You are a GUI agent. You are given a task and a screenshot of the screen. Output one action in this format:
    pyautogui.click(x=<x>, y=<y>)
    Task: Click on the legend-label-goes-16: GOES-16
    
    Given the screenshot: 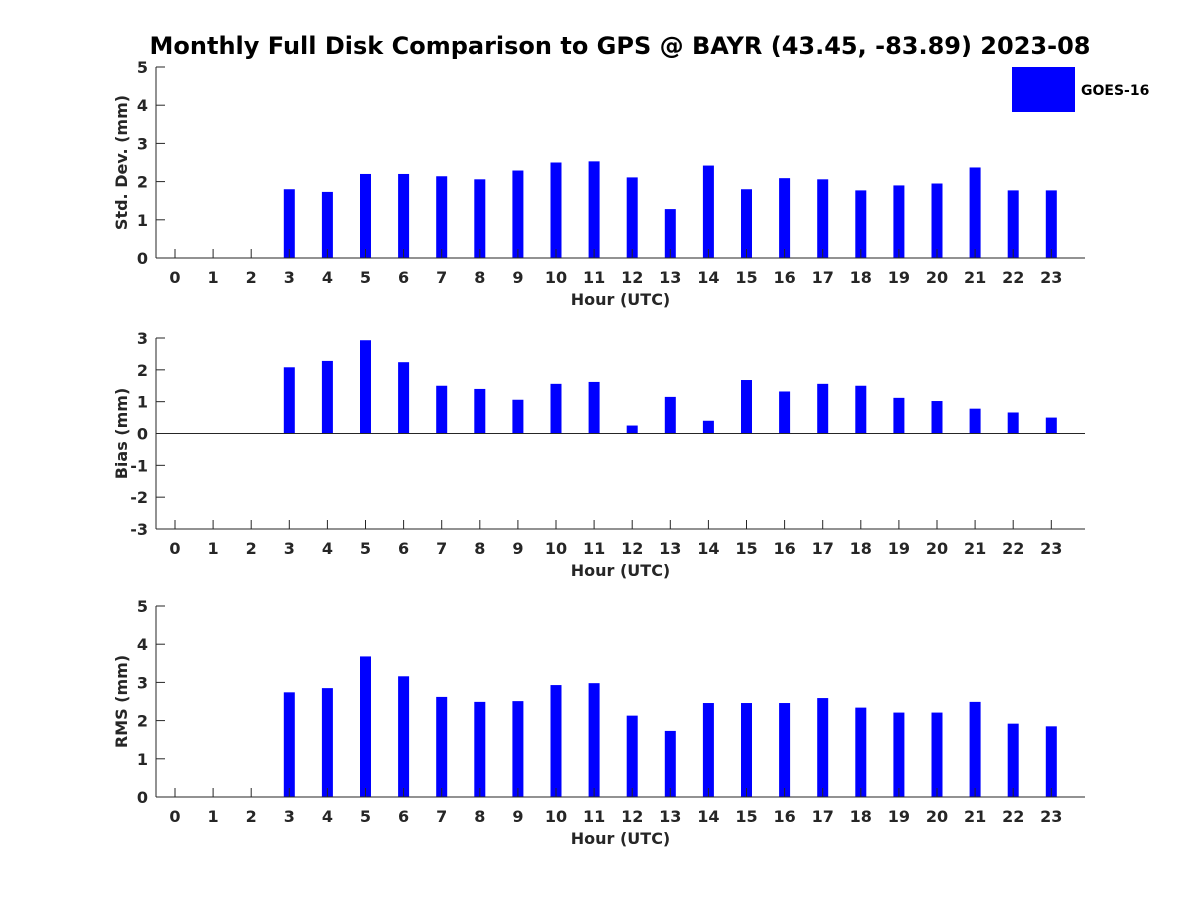 What is the action you would take?
    pyautogui.click(x=1115, y=91)
    